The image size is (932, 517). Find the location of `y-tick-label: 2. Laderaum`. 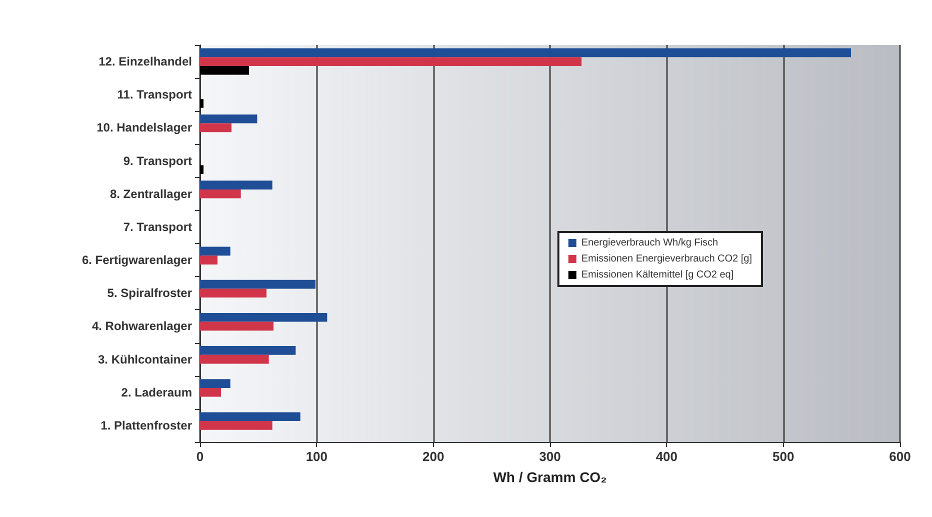

y-tick-label: 2. Laderaum is located at coordinates (156, 392).